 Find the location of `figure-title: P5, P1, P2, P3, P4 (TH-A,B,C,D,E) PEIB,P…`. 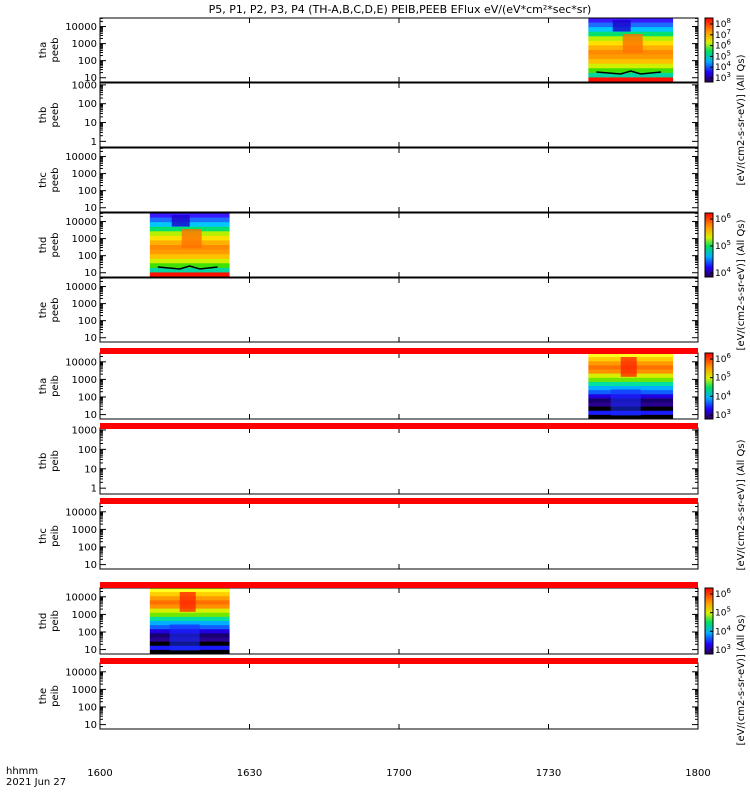

figure-title: P5, P1, P2, P3, P4 (TH-A,B,C,D,E) PEIB,P… is located at coordinates (400, 9).